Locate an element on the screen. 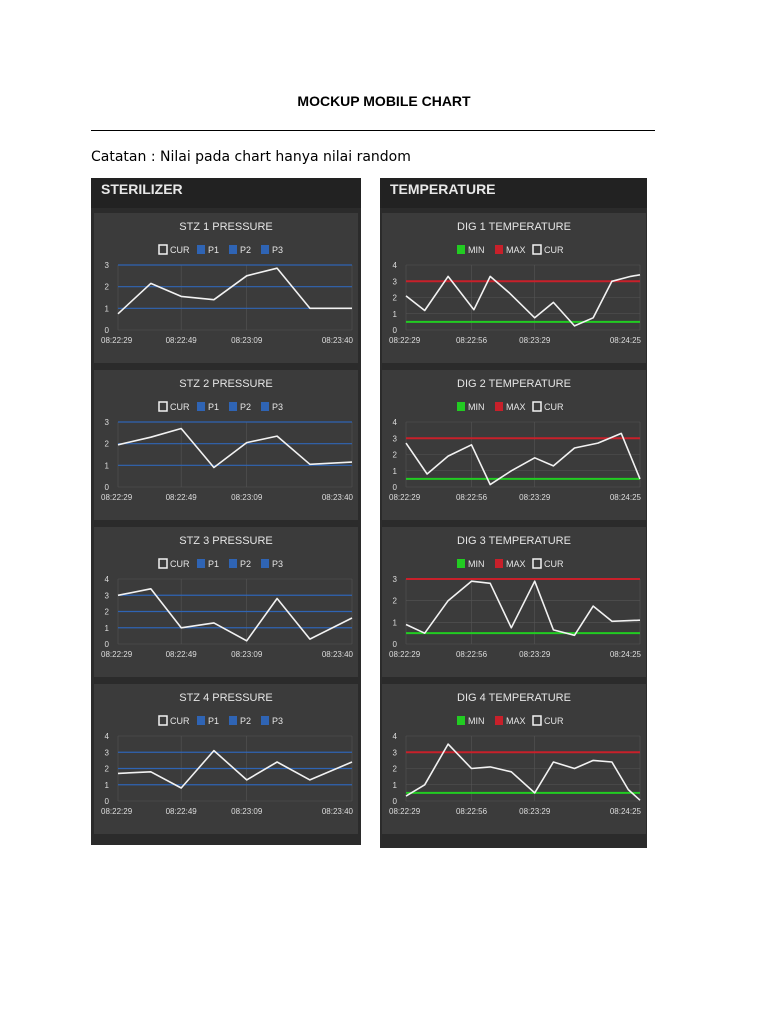 Image resolution: width=768 pixels, height=1024 pixels. chart-title: STZ 4 PRESSURE is located at coordinates (226, 698).